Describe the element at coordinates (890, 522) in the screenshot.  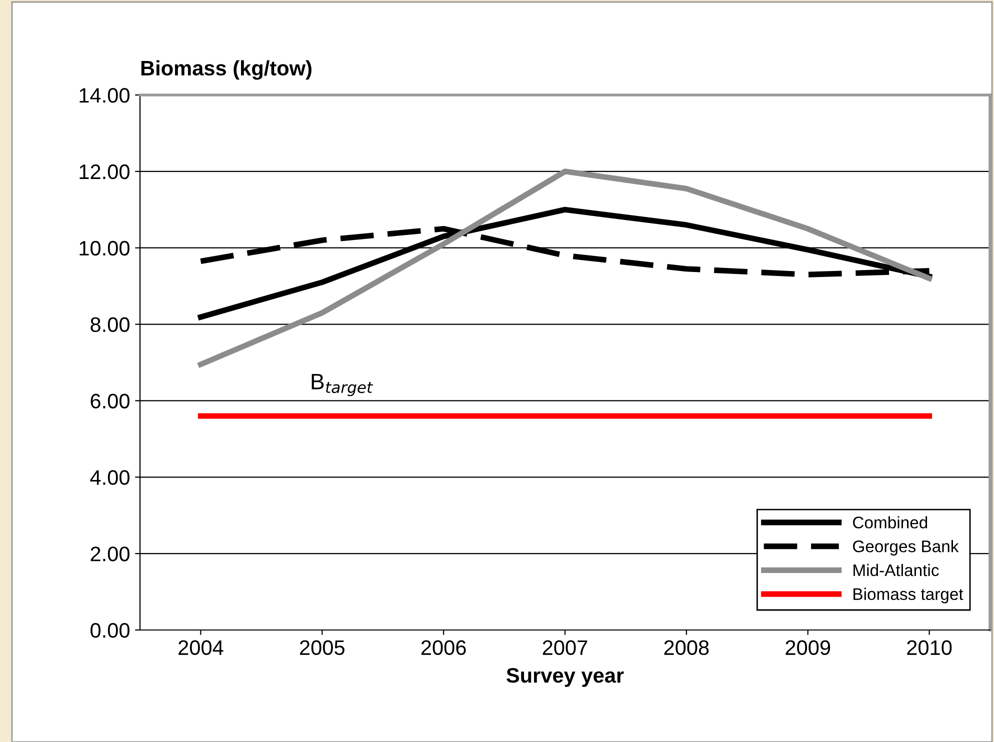
I see `legend-label: Combined` at that location.